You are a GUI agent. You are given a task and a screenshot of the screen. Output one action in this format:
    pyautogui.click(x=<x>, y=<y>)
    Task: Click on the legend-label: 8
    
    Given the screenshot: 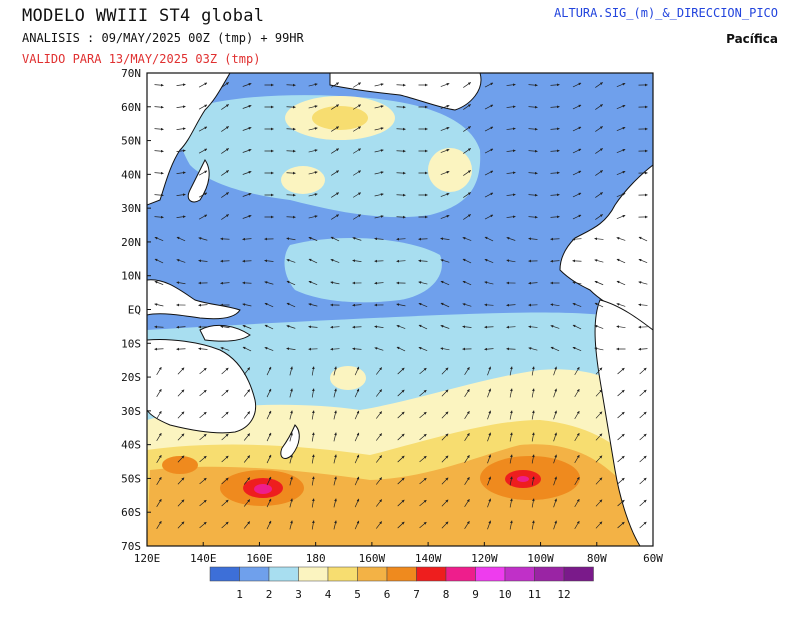 What is the action you would take?
    pyautogui.click(x=446, y=594)
    